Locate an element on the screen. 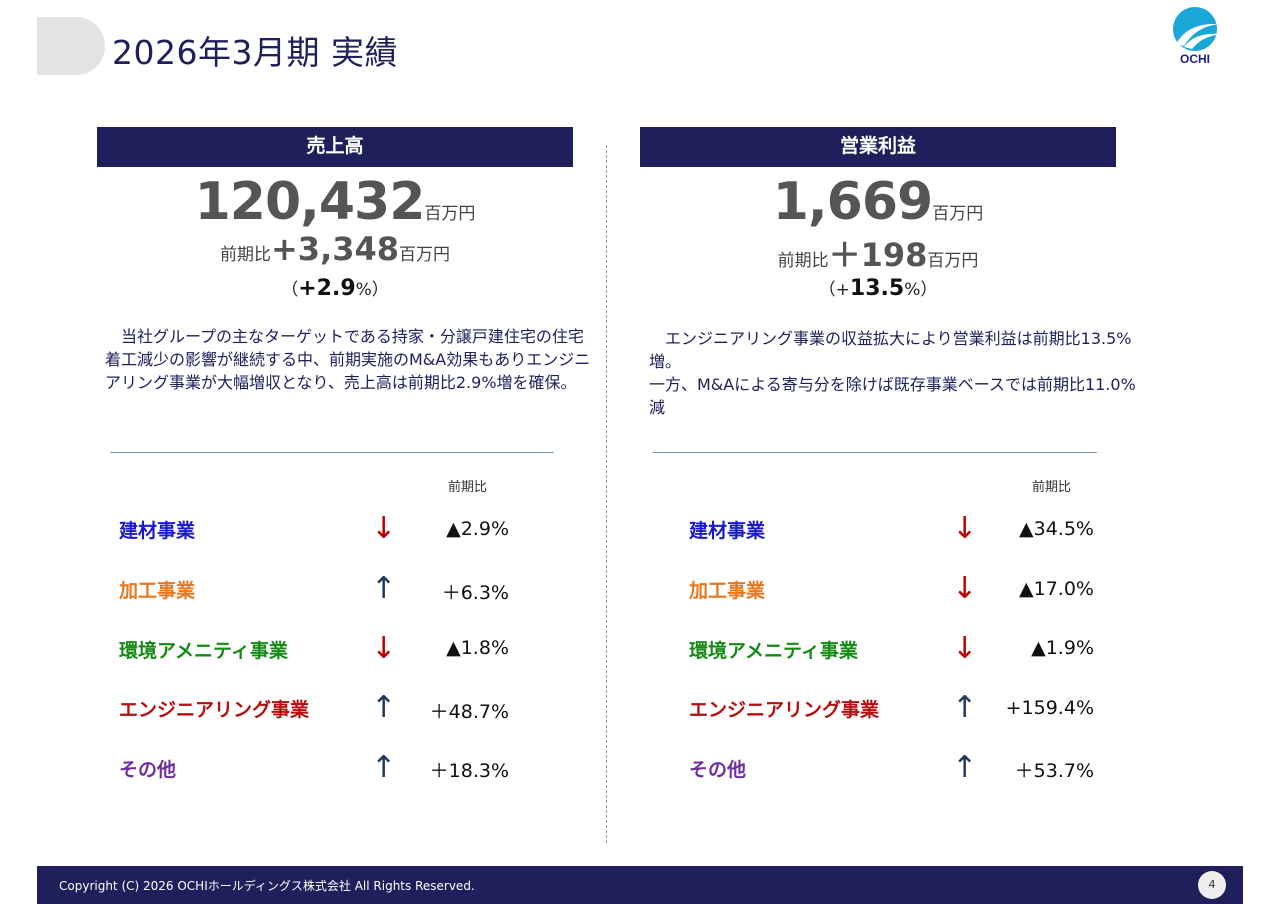  sales-yoy-value: +3,348 is located at coordinates (335, 249).